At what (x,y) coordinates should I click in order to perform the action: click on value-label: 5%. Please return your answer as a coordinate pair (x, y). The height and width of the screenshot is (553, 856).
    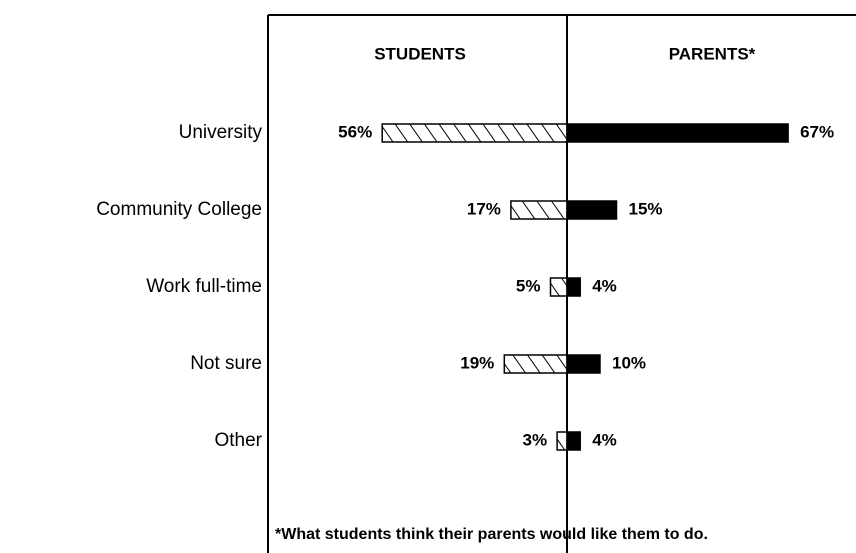
    Looking at the image, I should click on (528, 285).